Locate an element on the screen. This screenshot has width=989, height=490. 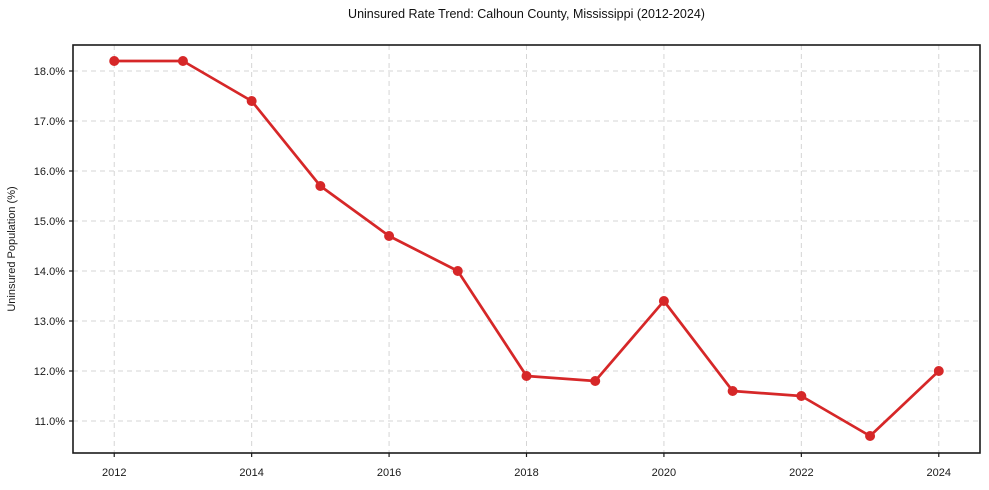
y-tick-label: 18.0% is located at coordinates (49, 72).